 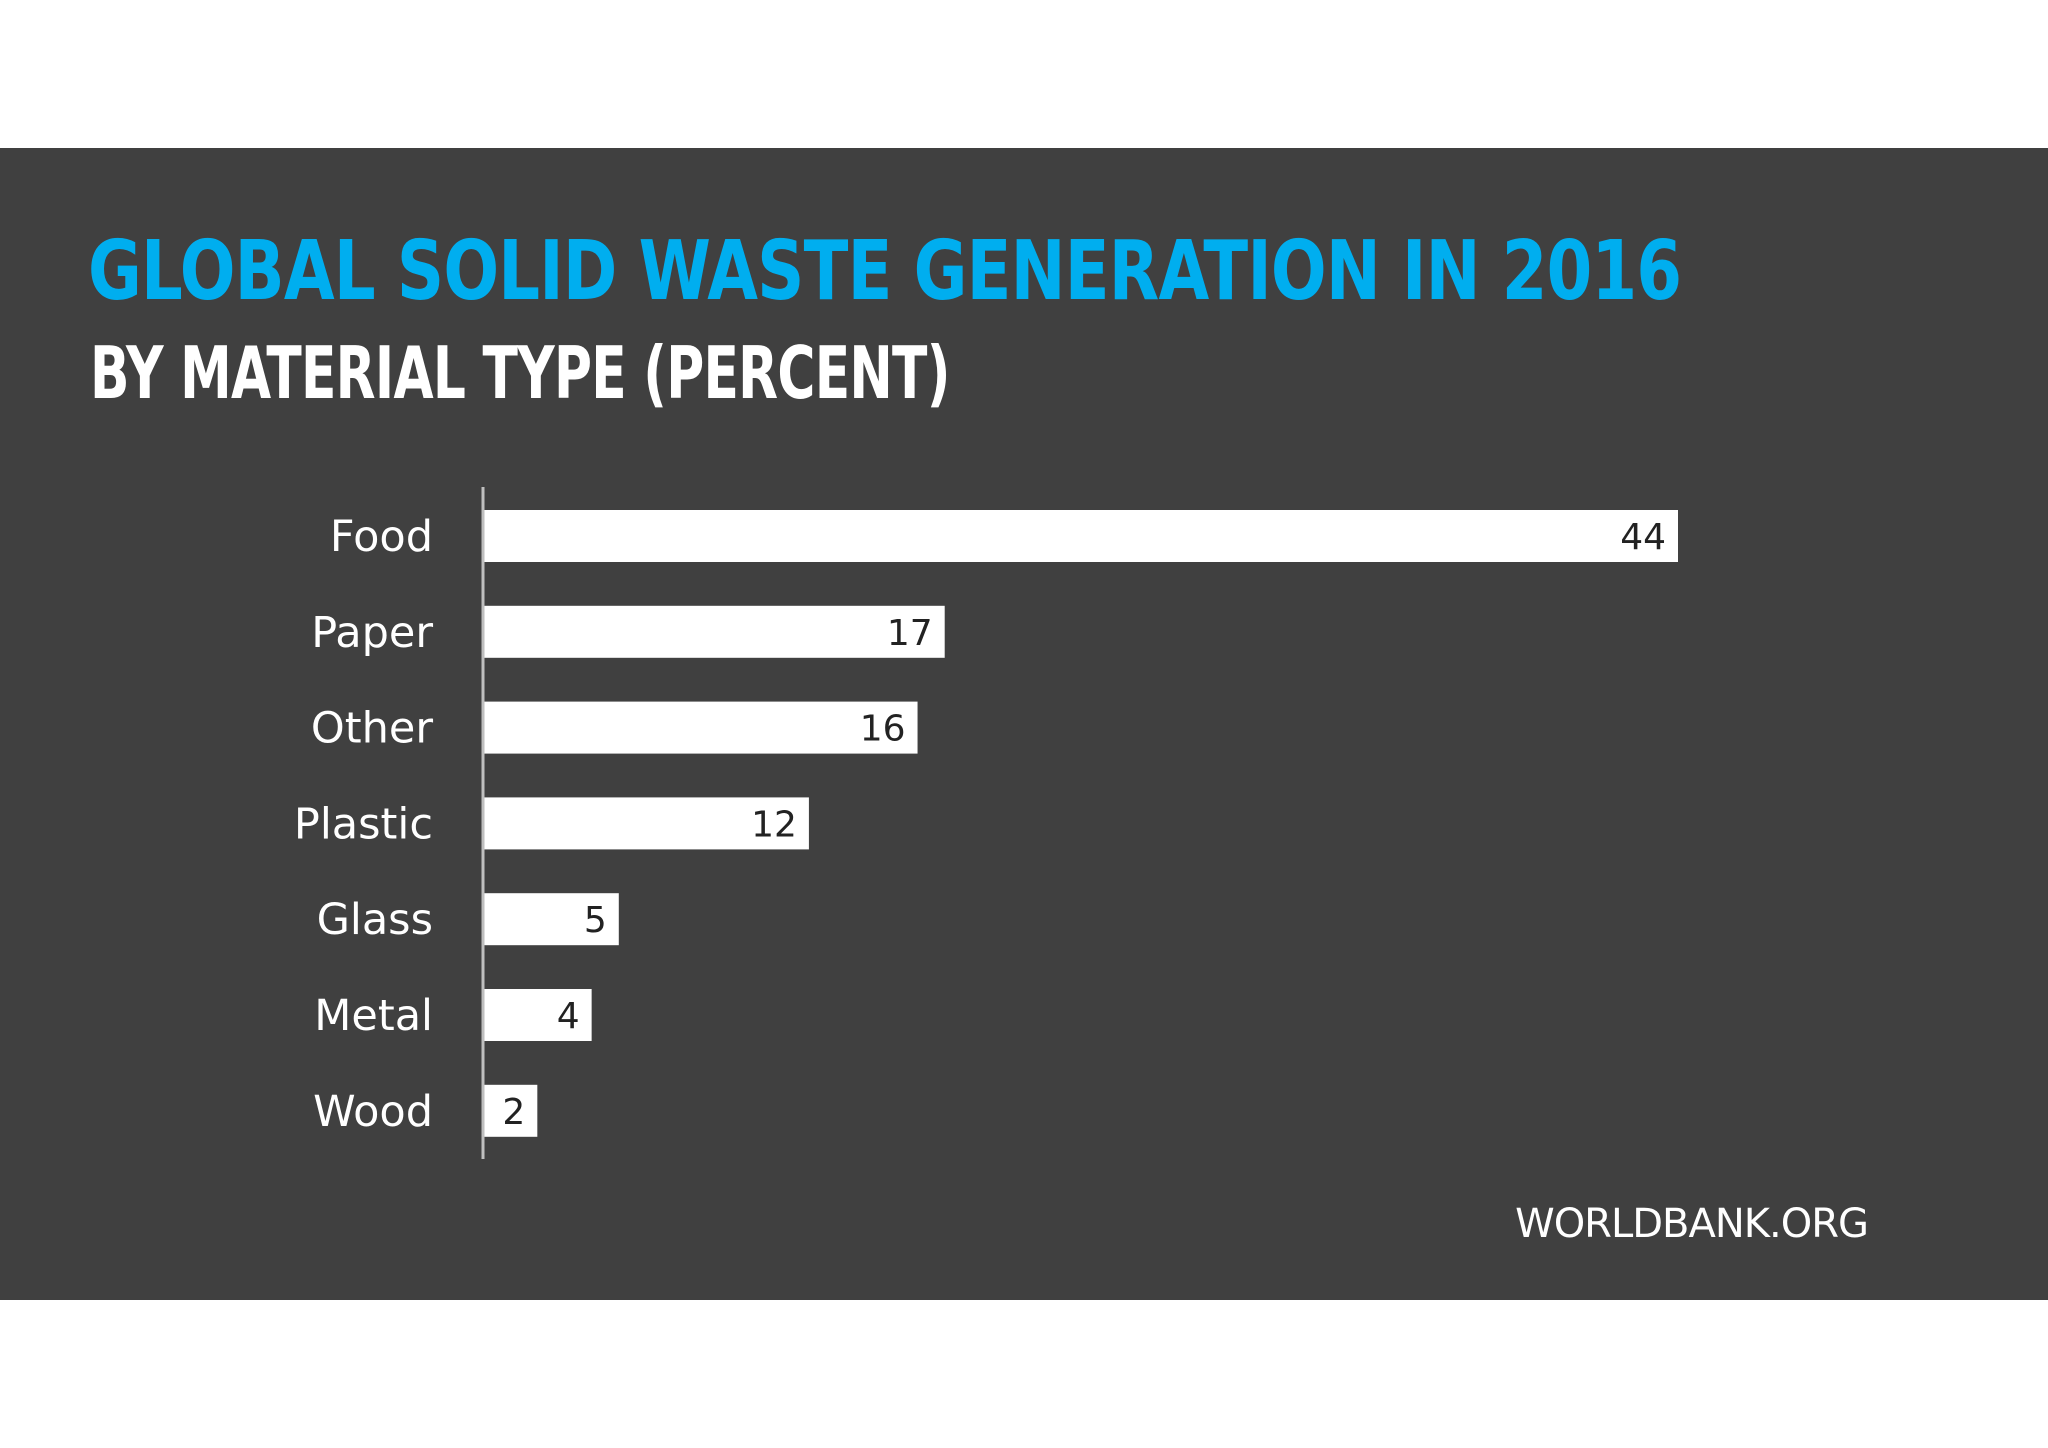 What do you see at coordinates (372, 729) in the screenshot?
I see `category-label-other: Other` at bounding box center [372, 729].